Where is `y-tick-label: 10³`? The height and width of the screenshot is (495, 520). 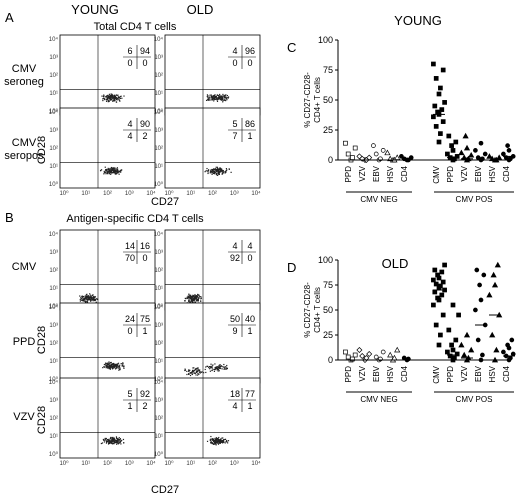
y-tick-label: 10³ is located at coordinates (53, 253).